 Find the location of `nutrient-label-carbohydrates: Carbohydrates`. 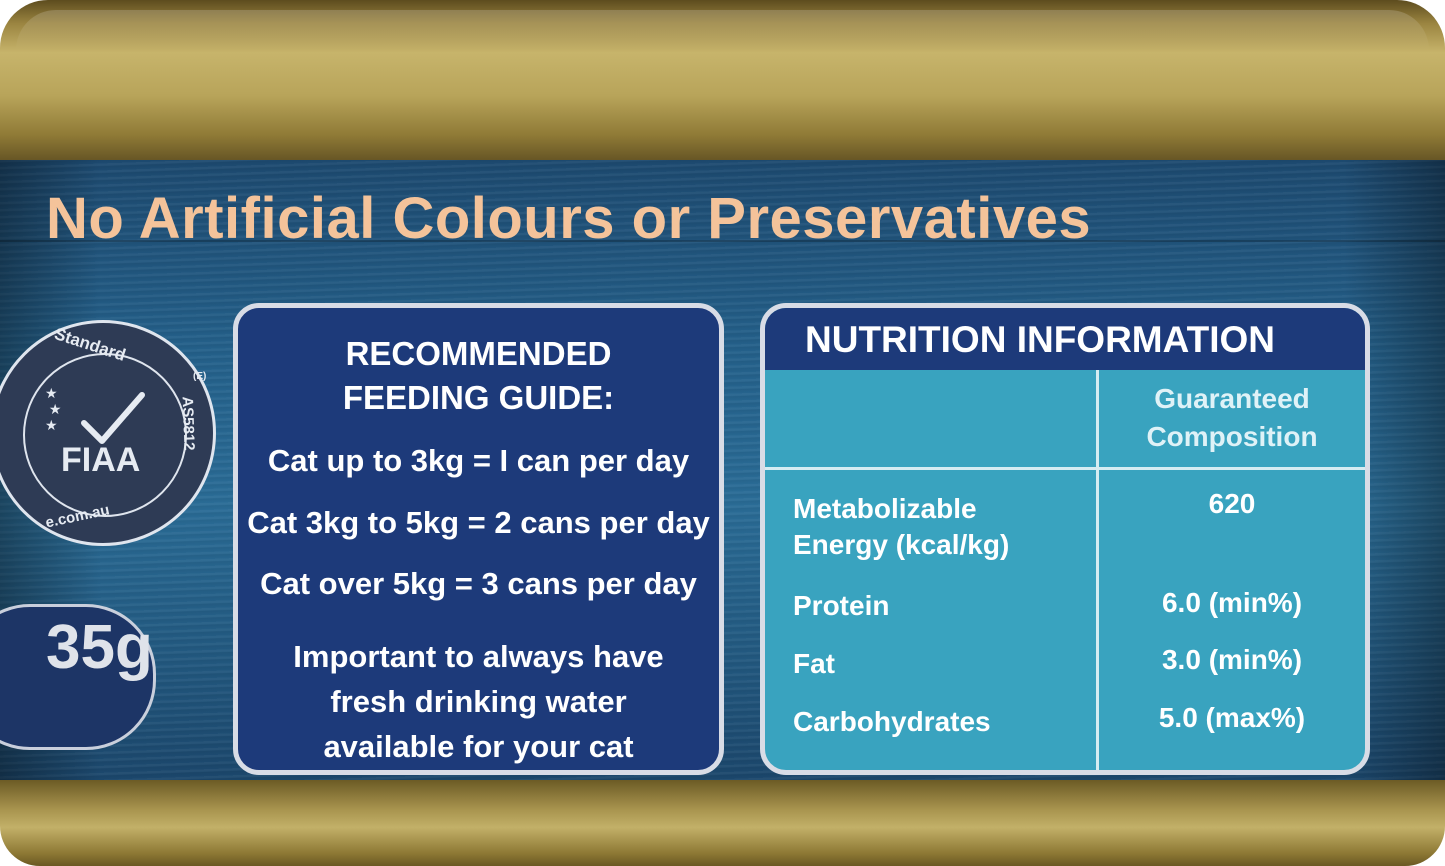

nutrient-label-carbohydrates: Carbohydrates is located at coordinates (892, 721).